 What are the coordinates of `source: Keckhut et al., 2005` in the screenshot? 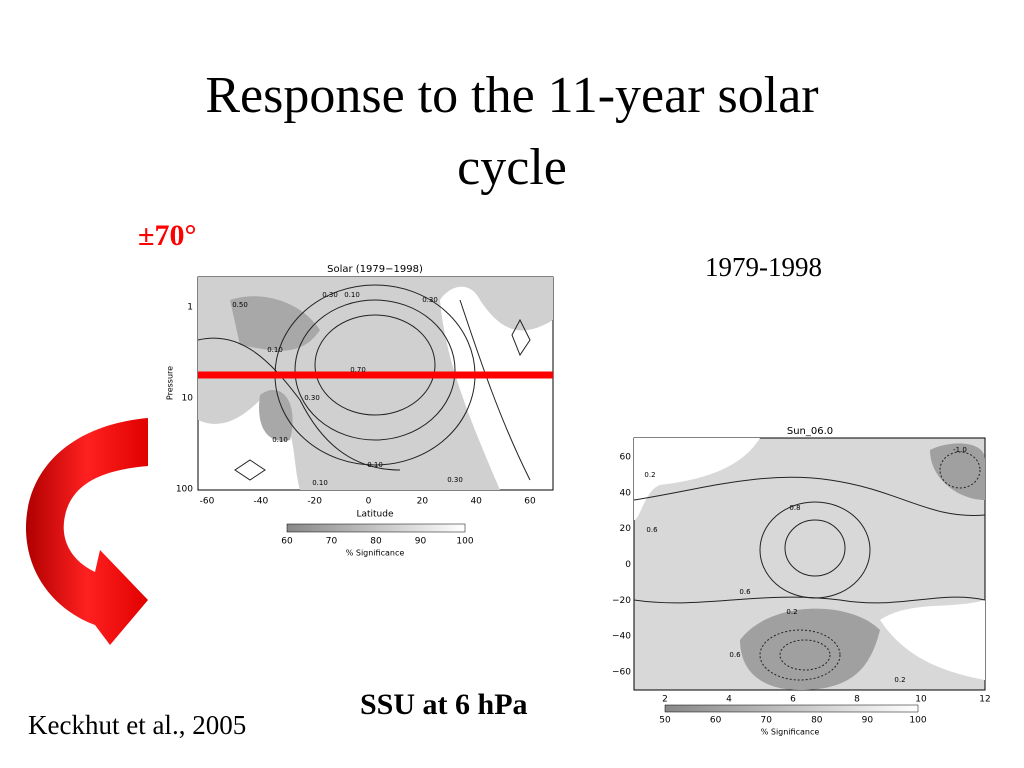 It's located at (137, 725).